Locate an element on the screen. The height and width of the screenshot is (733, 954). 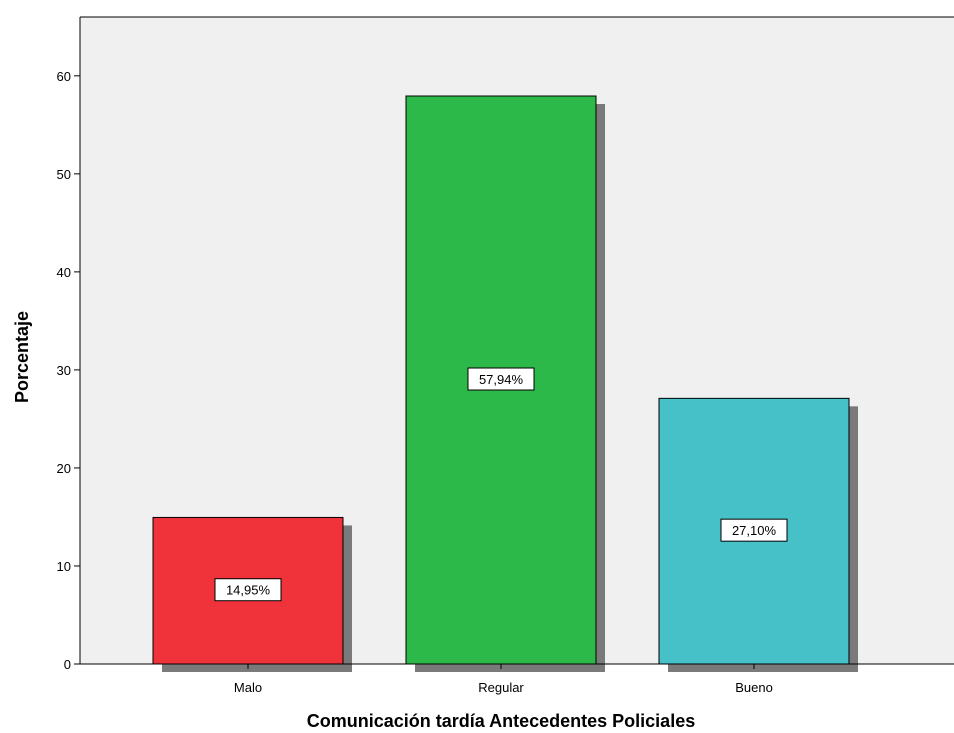
x-tick-label-regular: Regular is located at coordinates (501, 687).